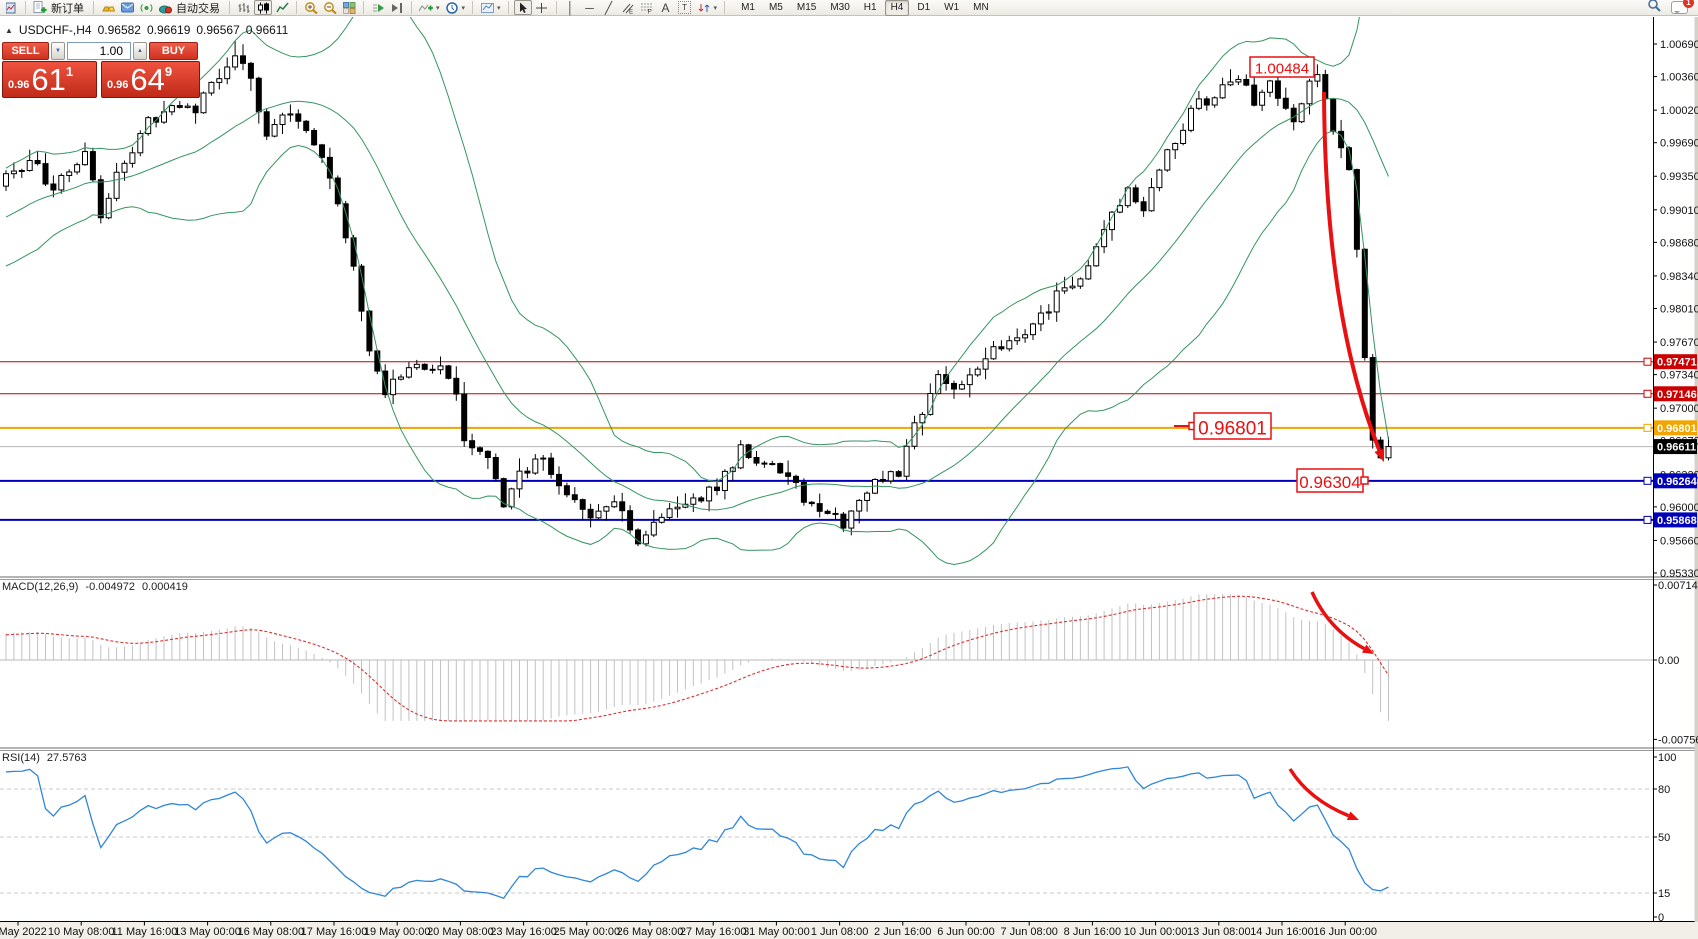  What do you see at coordinates (650, 932) in the screenshot?
I see `time-tick-label: 26 May 08:00` at bounding box center [650, 932].